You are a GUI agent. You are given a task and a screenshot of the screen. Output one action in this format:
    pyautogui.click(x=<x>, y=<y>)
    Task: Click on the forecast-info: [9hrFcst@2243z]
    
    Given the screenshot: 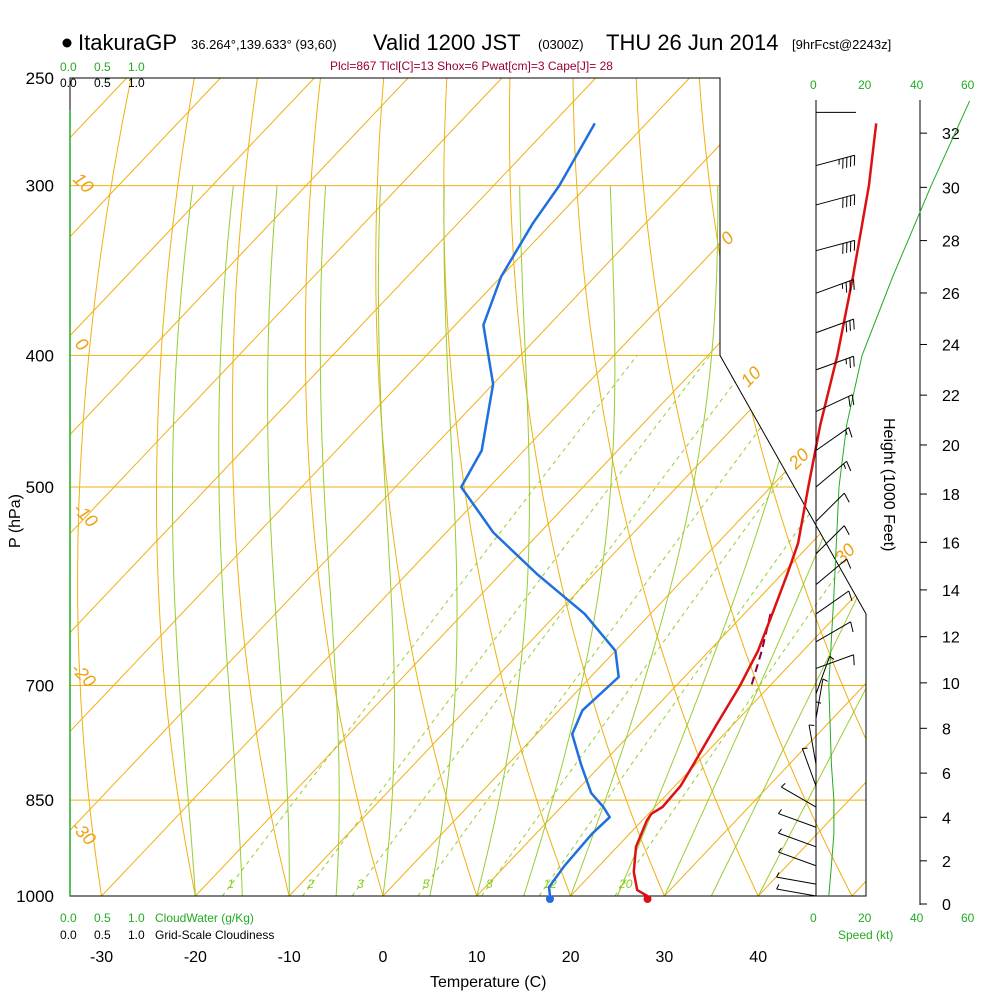 What is the action you would take?
    pyautogui.click(x=841, y=44)
    